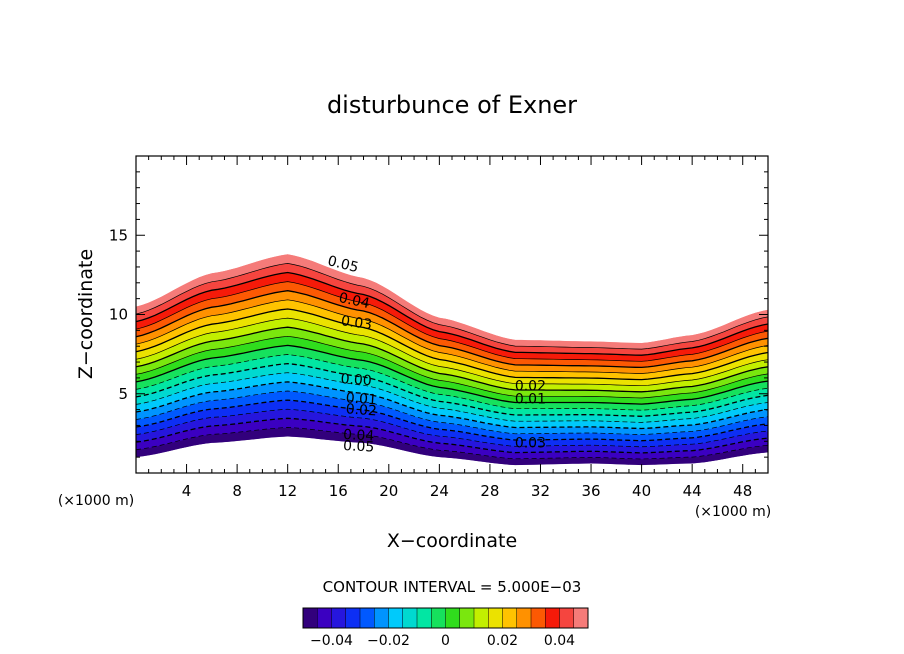  What do you see at coordinates (641, 491) in the screenshot?
I see `x-tick-label: 40` at bounding box center [641, 491].